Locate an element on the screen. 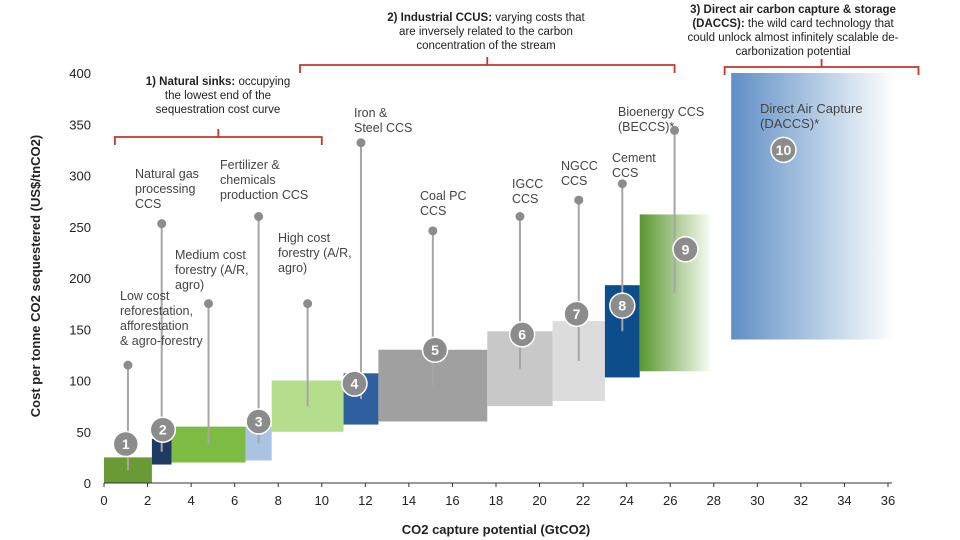 The width and height of the screenshot is (960, 540). badge-3: 3 is located at coordinates (258, 421).